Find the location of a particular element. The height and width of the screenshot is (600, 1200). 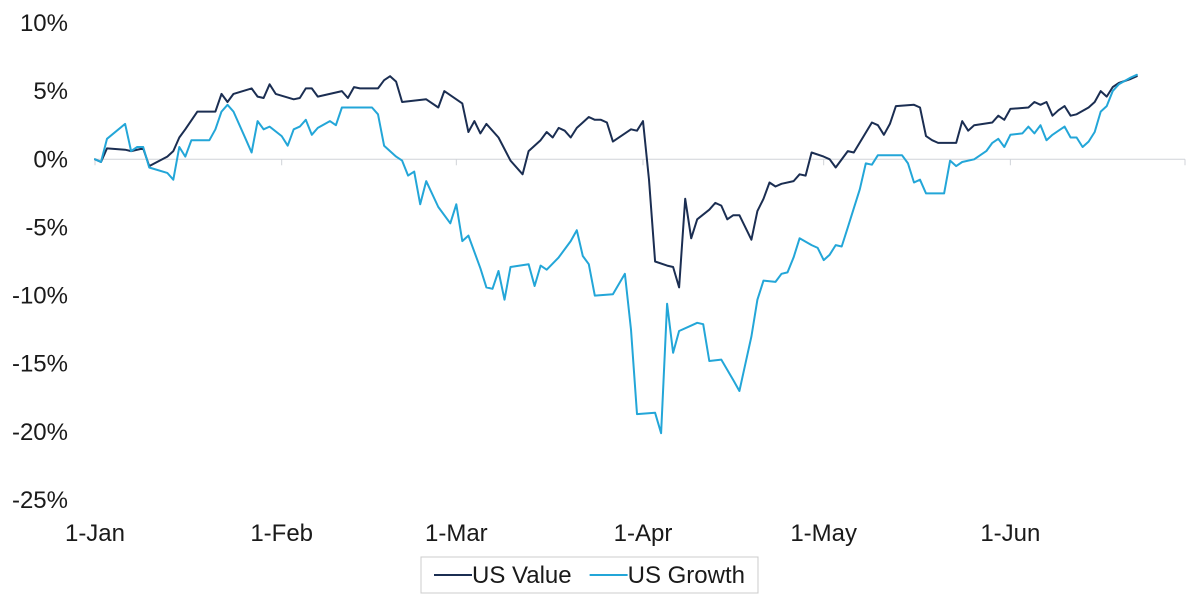

x-tick-label: 1-Jun is located at coordinates (1010, 533).